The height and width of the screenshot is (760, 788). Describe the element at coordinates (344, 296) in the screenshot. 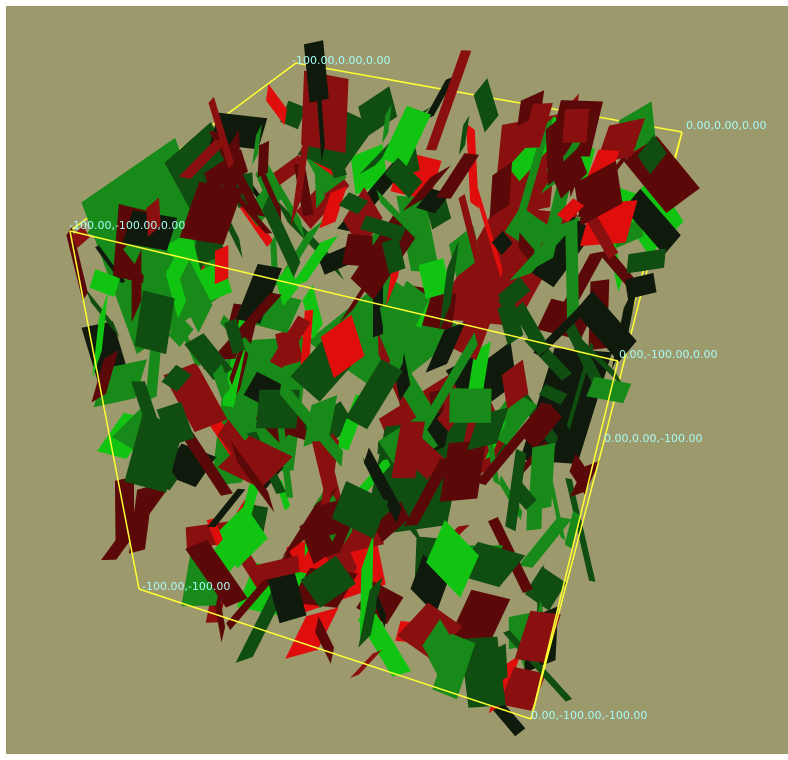

I see `box-edge-top-front` at that location.